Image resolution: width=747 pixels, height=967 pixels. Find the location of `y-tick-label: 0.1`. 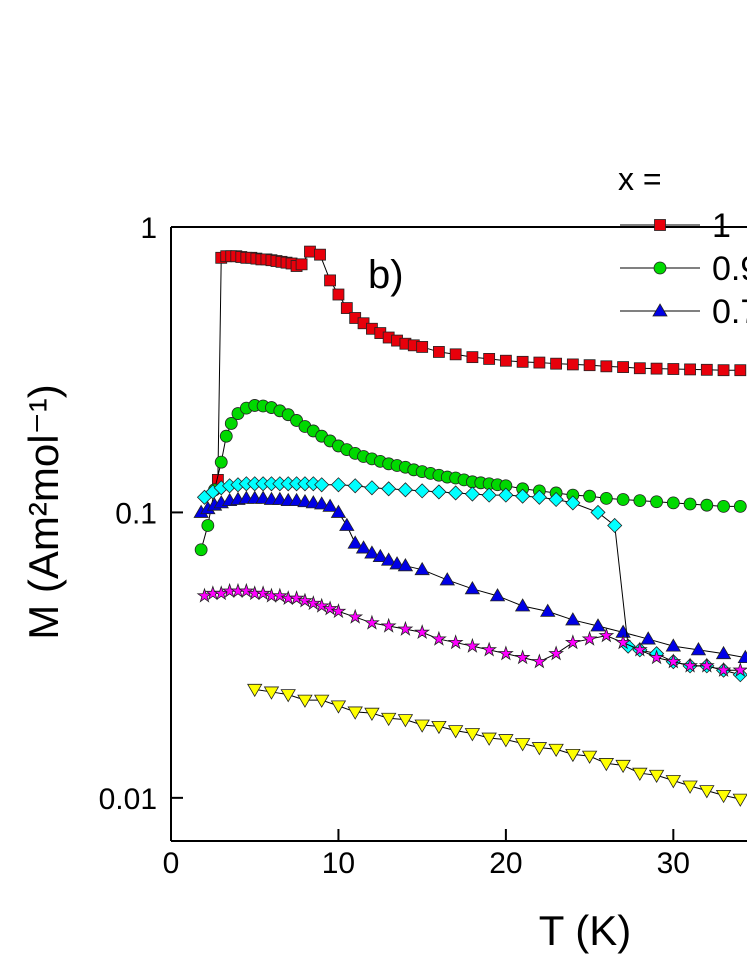

y-tick-label: 0.1 is located at coordinates (136, 513).